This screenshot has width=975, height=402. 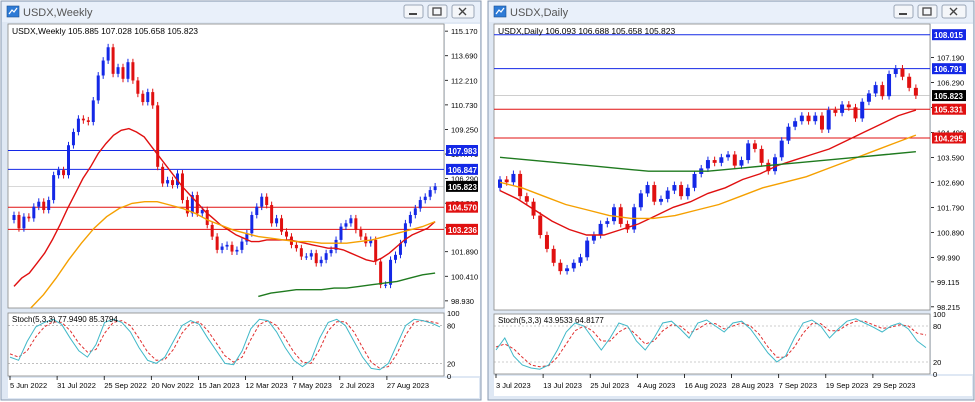 What do you see at coordinates (226, 344) in the screenshot?
I see `weekly-stochastic-panel: Stoch(5,3,3) 77.9490 85.3794` at bounding box center [226, 344].